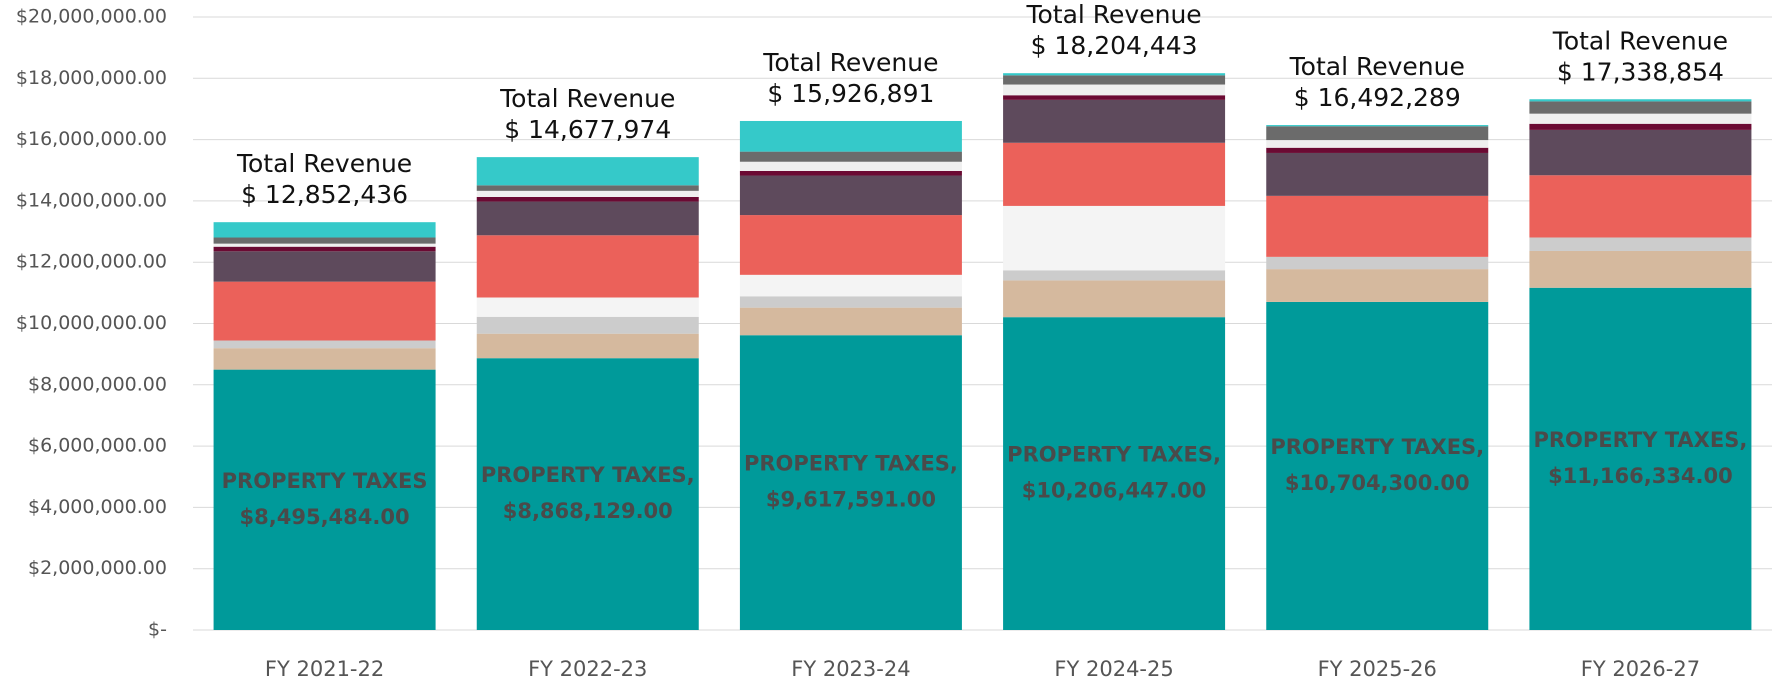 The image size is (1778, 683). Describe the element at coordinates (157, 630) in the screenshot. I see `y-tick-label: $-` at that location.